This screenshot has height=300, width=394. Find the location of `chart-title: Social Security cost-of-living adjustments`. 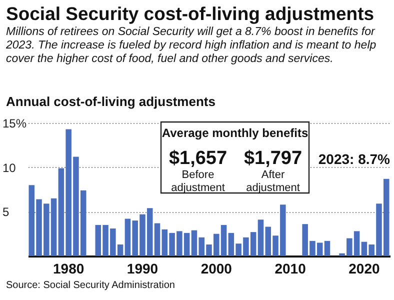

chart-title: Social Security cost-of-living adjustments is located at coordinates (190, 13).